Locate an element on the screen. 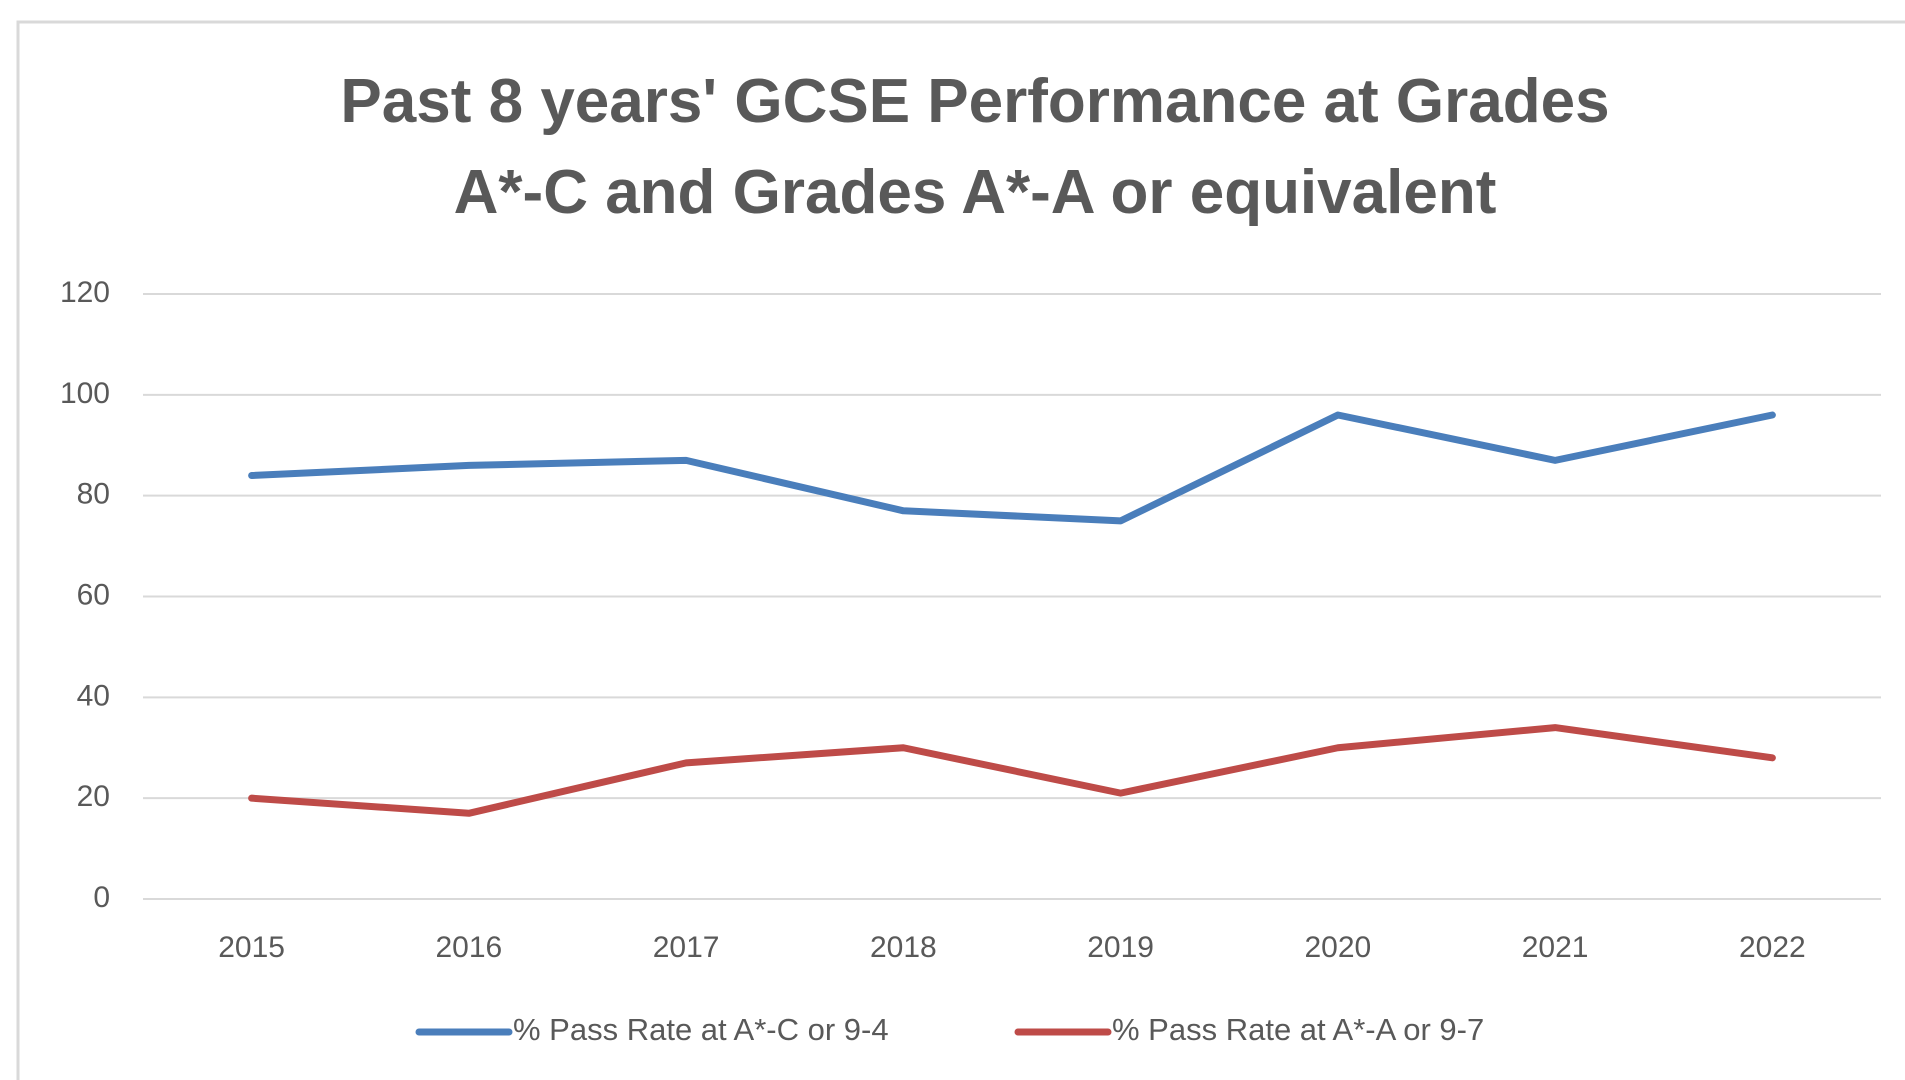  chart-title: Past 8 years' GCSE Performance at Grades is located at coordinates (974, 101).